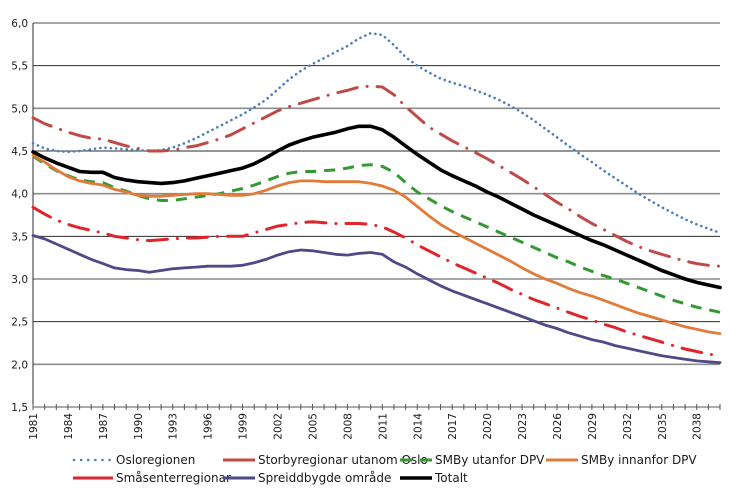 This screenshot has width=730, height=501. What do you see at coordinates (19, 408) in the screenshot?
I see `y-tick-label: 1,5` at bounding box center [19, 408].